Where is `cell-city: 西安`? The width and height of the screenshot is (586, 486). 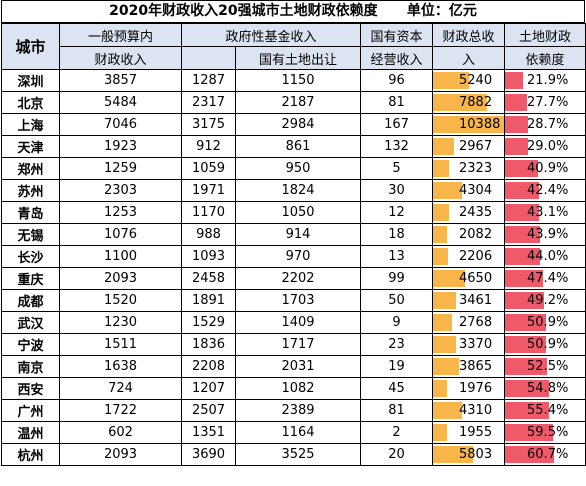
cell-city: 西安 is located at coordinates (30, 388).